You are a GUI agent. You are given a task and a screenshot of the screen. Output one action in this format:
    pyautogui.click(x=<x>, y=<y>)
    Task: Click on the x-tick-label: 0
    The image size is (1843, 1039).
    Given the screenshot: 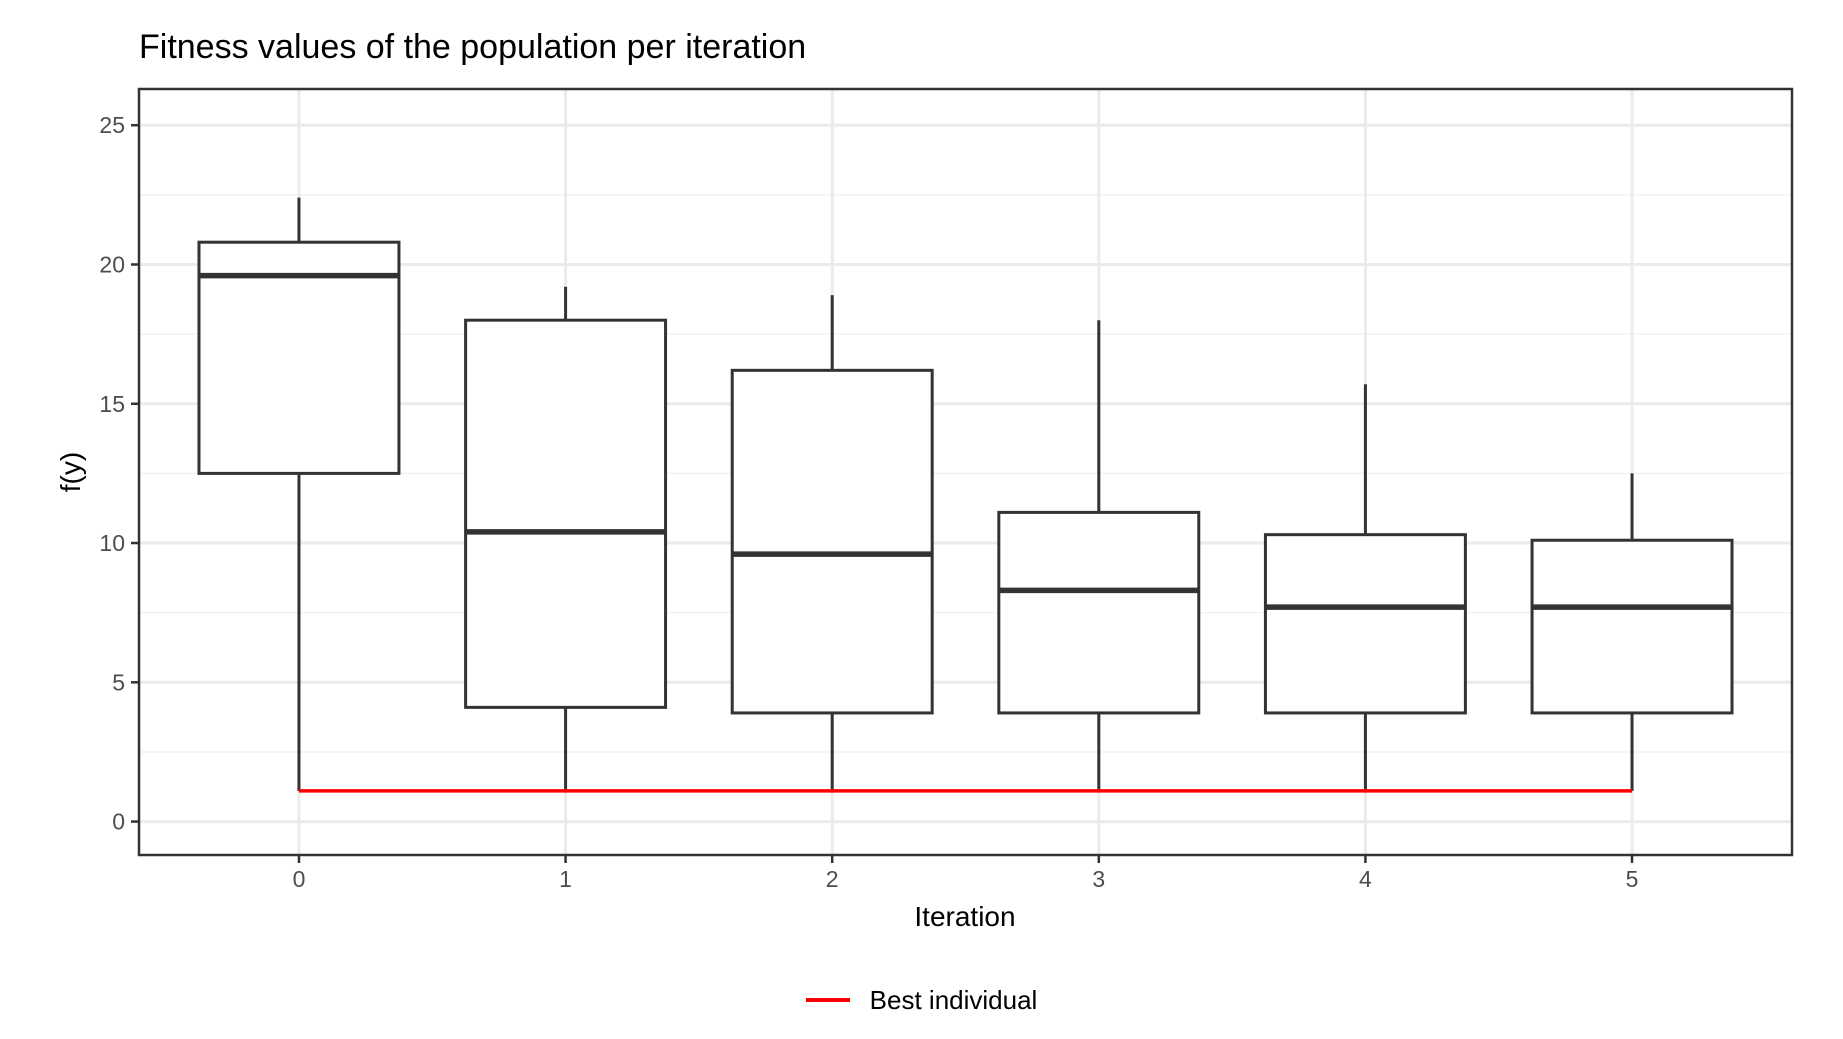 What is the action you would take?
    pyautogui.click(x=299, y=879)
    